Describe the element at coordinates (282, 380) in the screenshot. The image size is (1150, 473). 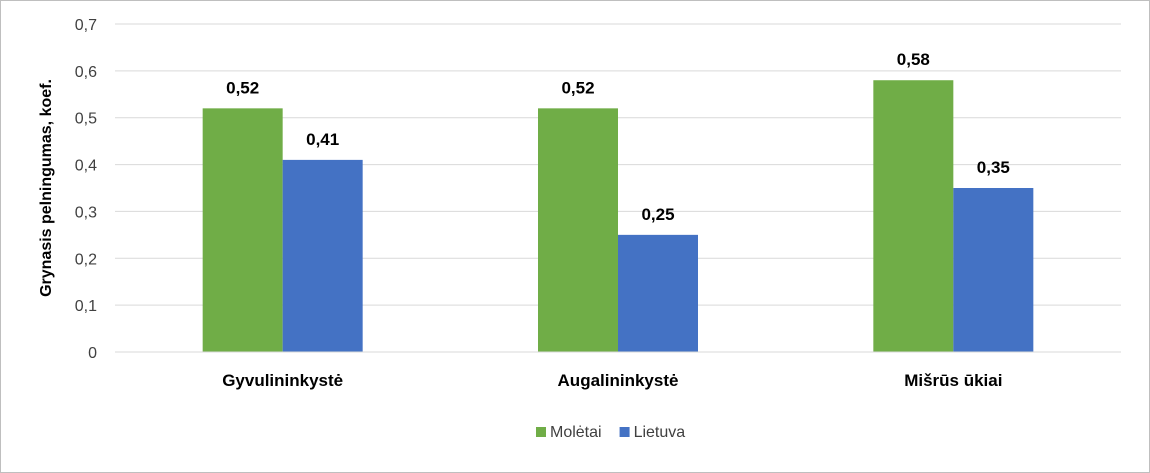
I see `category-label: Gyvulininkystė` at that location.